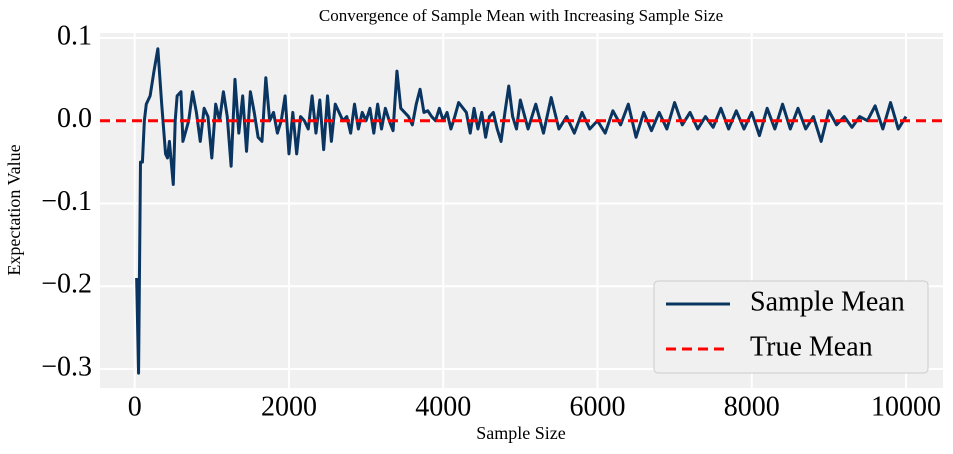 The image size is (953, 454). What do you see at coordinates (14, 209) in the screenshot?
I see `y-axis-label: Expectation Value` at bounding box center [14, 209].